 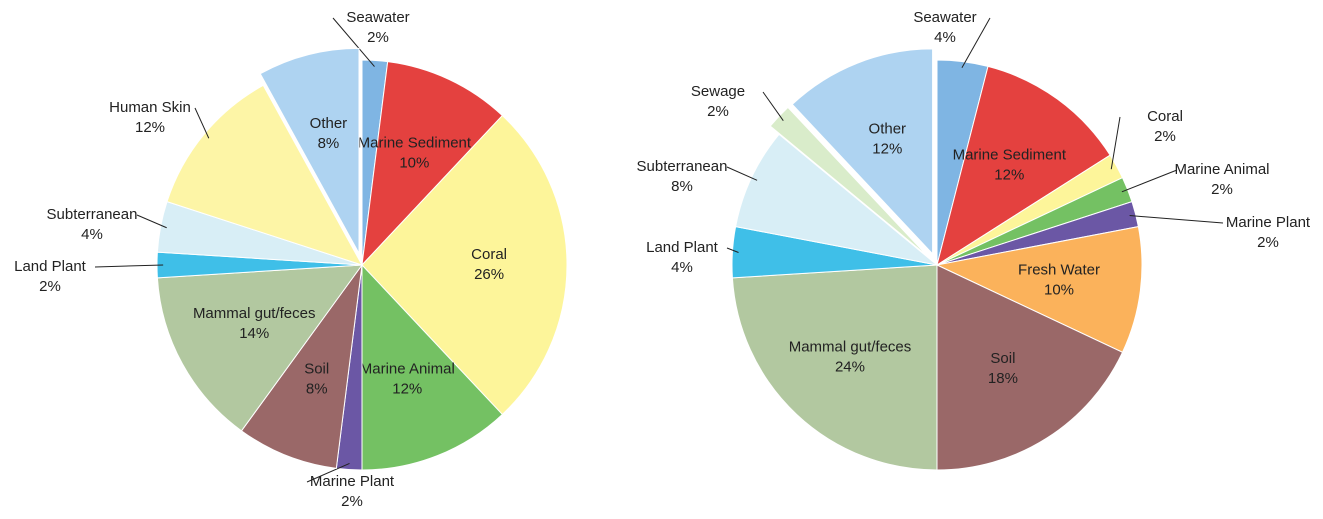 What do you see at coordinates (150, 107) in the screenshot?
I see `slice-label: Human Skin` at bounding box center [150, 107].